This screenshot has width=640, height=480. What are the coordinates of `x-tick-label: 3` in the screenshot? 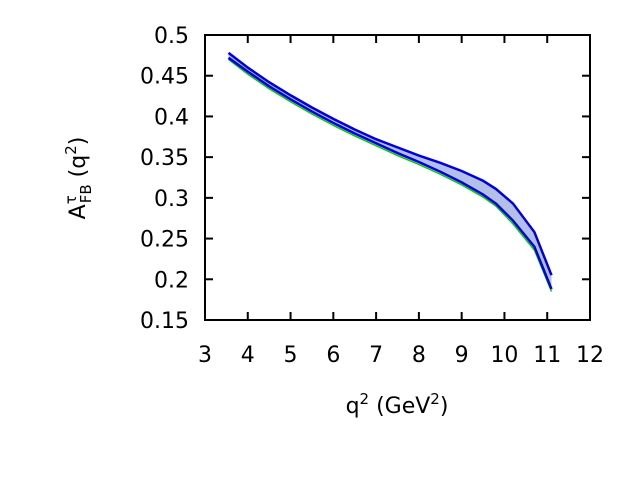 It's located at (205, 355).